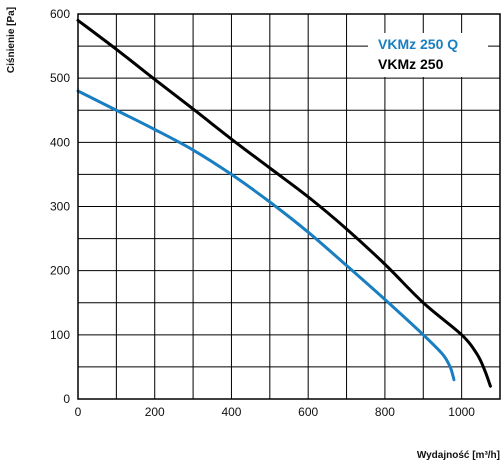 Image resolution: width=504 pixels, height=467 pixels. What do you see at coordinates (11, 40) in the screenshot?
I see `y-axis-label: Ciśnienie [Pa]` at bounding box center [11, 40].